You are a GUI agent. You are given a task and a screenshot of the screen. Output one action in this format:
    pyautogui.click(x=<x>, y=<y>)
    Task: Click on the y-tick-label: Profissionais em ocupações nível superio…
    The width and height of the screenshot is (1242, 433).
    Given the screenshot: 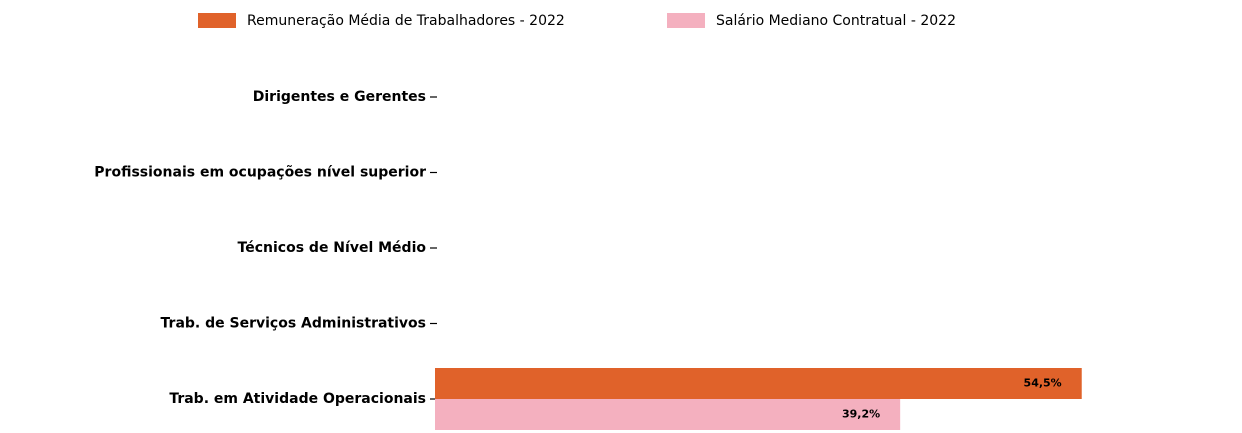 What is the action you would take?
    pyautogui.click(x=260, y=173)
    